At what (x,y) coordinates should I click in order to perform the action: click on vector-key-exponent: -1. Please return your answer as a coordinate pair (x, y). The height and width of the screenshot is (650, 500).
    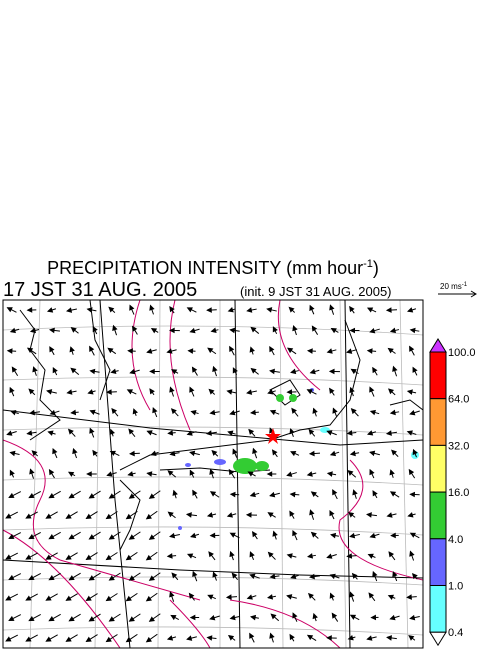
    Looking at the image, I should click on (465, 285).